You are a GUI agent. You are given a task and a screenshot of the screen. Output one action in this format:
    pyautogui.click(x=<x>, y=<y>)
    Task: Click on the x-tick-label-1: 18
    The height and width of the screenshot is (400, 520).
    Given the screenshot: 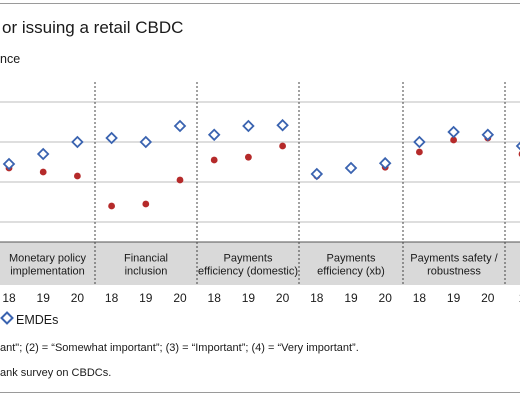 What is the action you would take?
    pyautogui.click(x=9, y=298)
    